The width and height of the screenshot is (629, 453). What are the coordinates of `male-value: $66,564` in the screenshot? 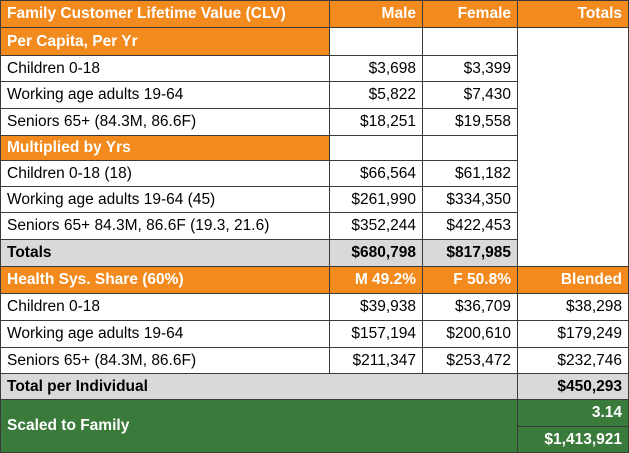 It's located at (376, 173).